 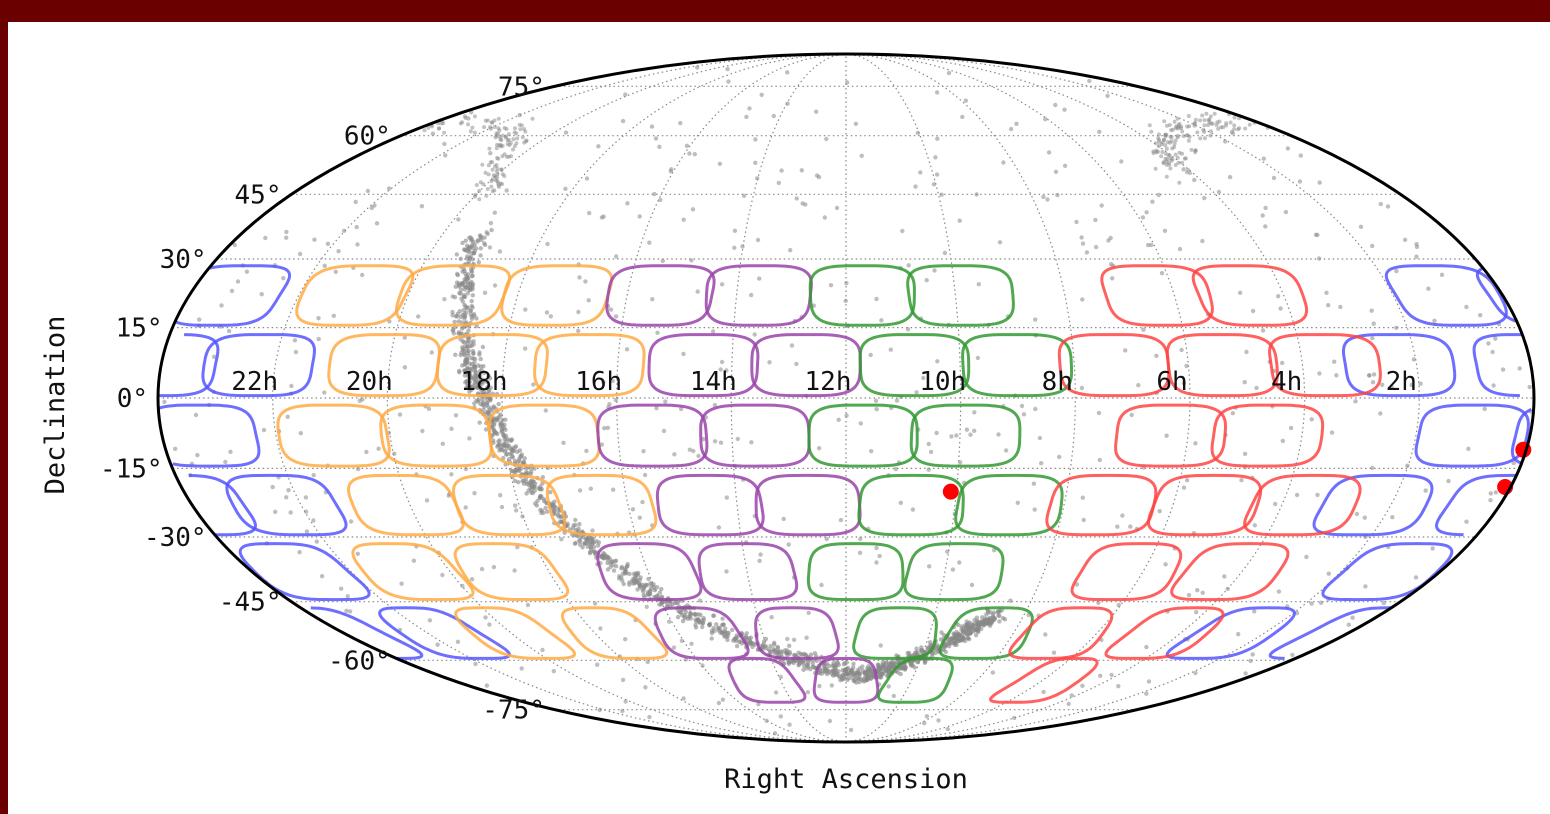 I want to click on x-tick-label: 18h, so click(x=484, y=382).